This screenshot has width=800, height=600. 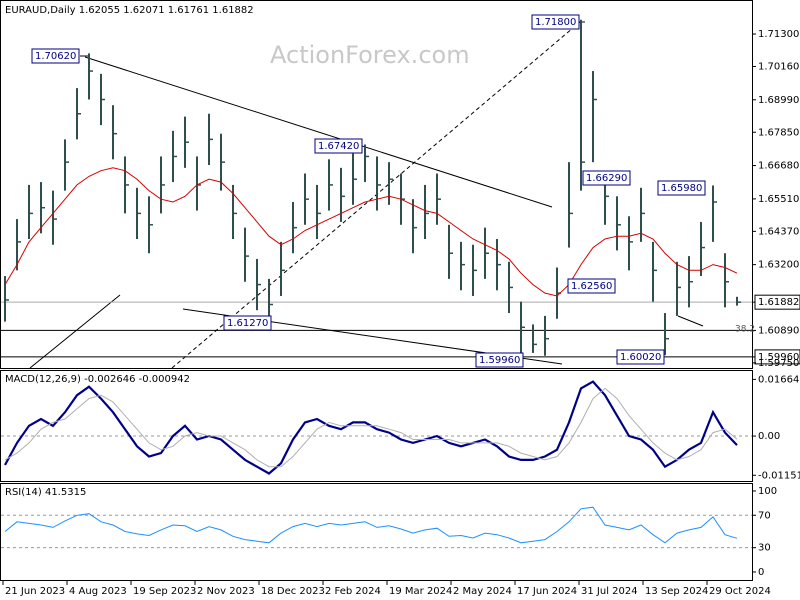 I want to click on y-tick-label: 1.67850, so click(x=778, y=132).